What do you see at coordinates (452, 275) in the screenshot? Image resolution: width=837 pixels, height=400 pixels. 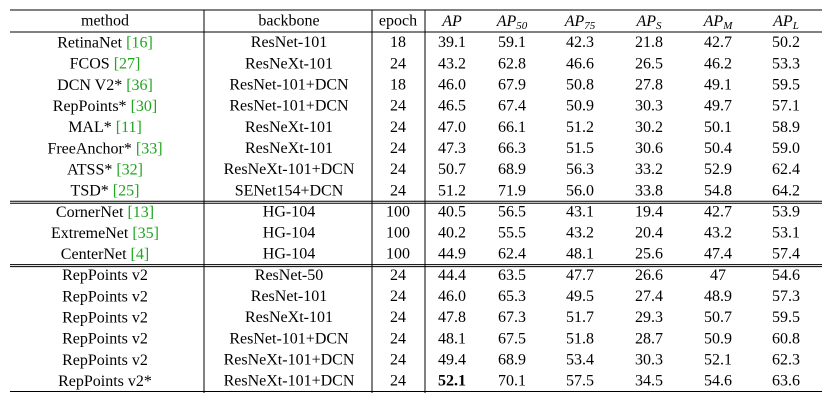 I see `metric-cell: 44.4` at bounding box center [452, 275].